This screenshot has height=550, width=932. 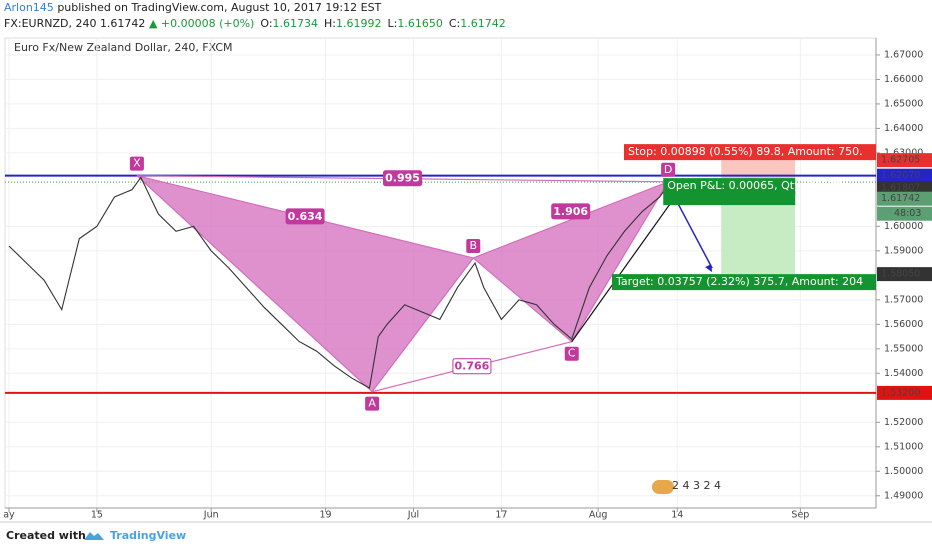 What do you see at coordinates (211, 515) in the screenshot?
I see `x-tick-label: Jun` at bounding box center [211, 515].